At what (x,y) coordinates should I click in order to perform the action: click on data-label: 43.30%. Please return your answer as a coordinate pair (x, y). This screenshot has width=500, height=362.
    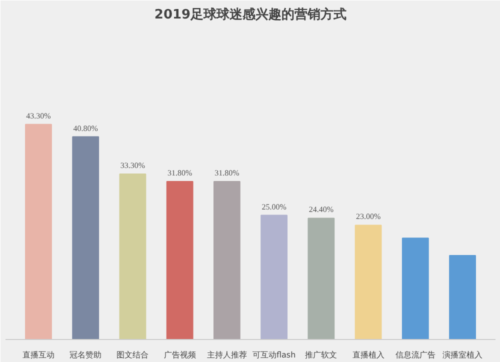
    Looking at the image, I should click on (39, 115).